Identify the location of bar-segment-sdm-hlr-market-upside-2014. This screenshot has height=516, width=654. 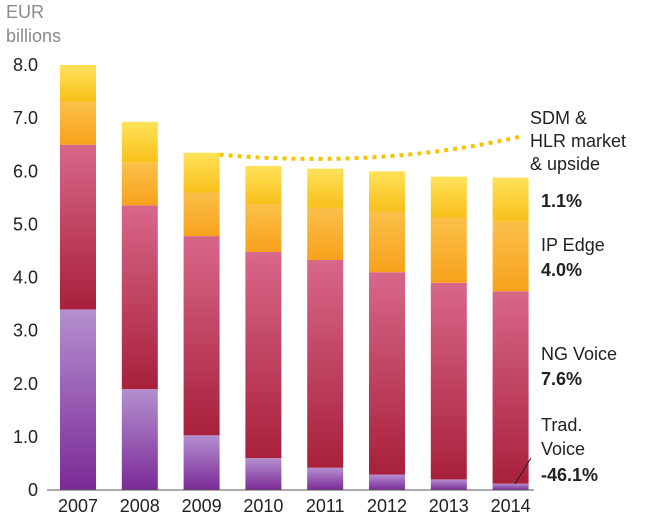
(510, 199).